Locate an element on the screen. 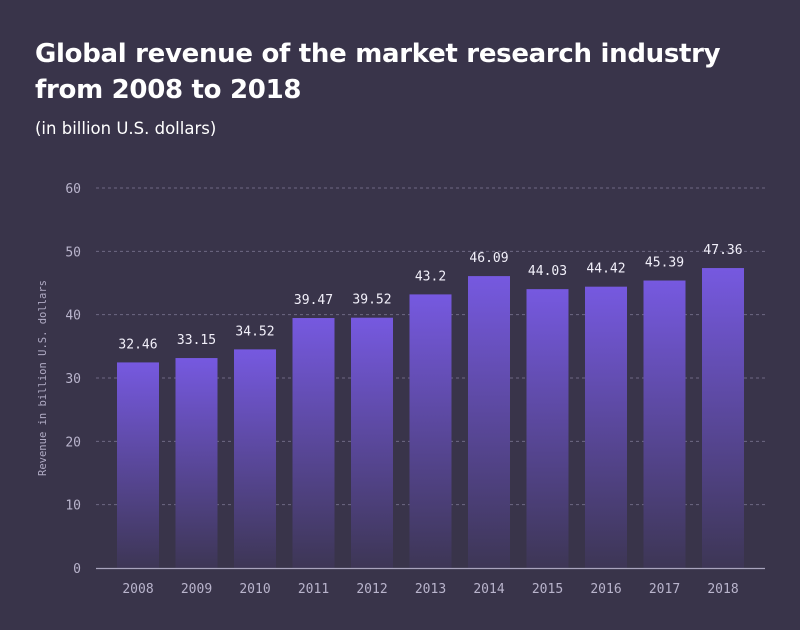  x-tick-label: 2010 is located at coordinates (254, 589).